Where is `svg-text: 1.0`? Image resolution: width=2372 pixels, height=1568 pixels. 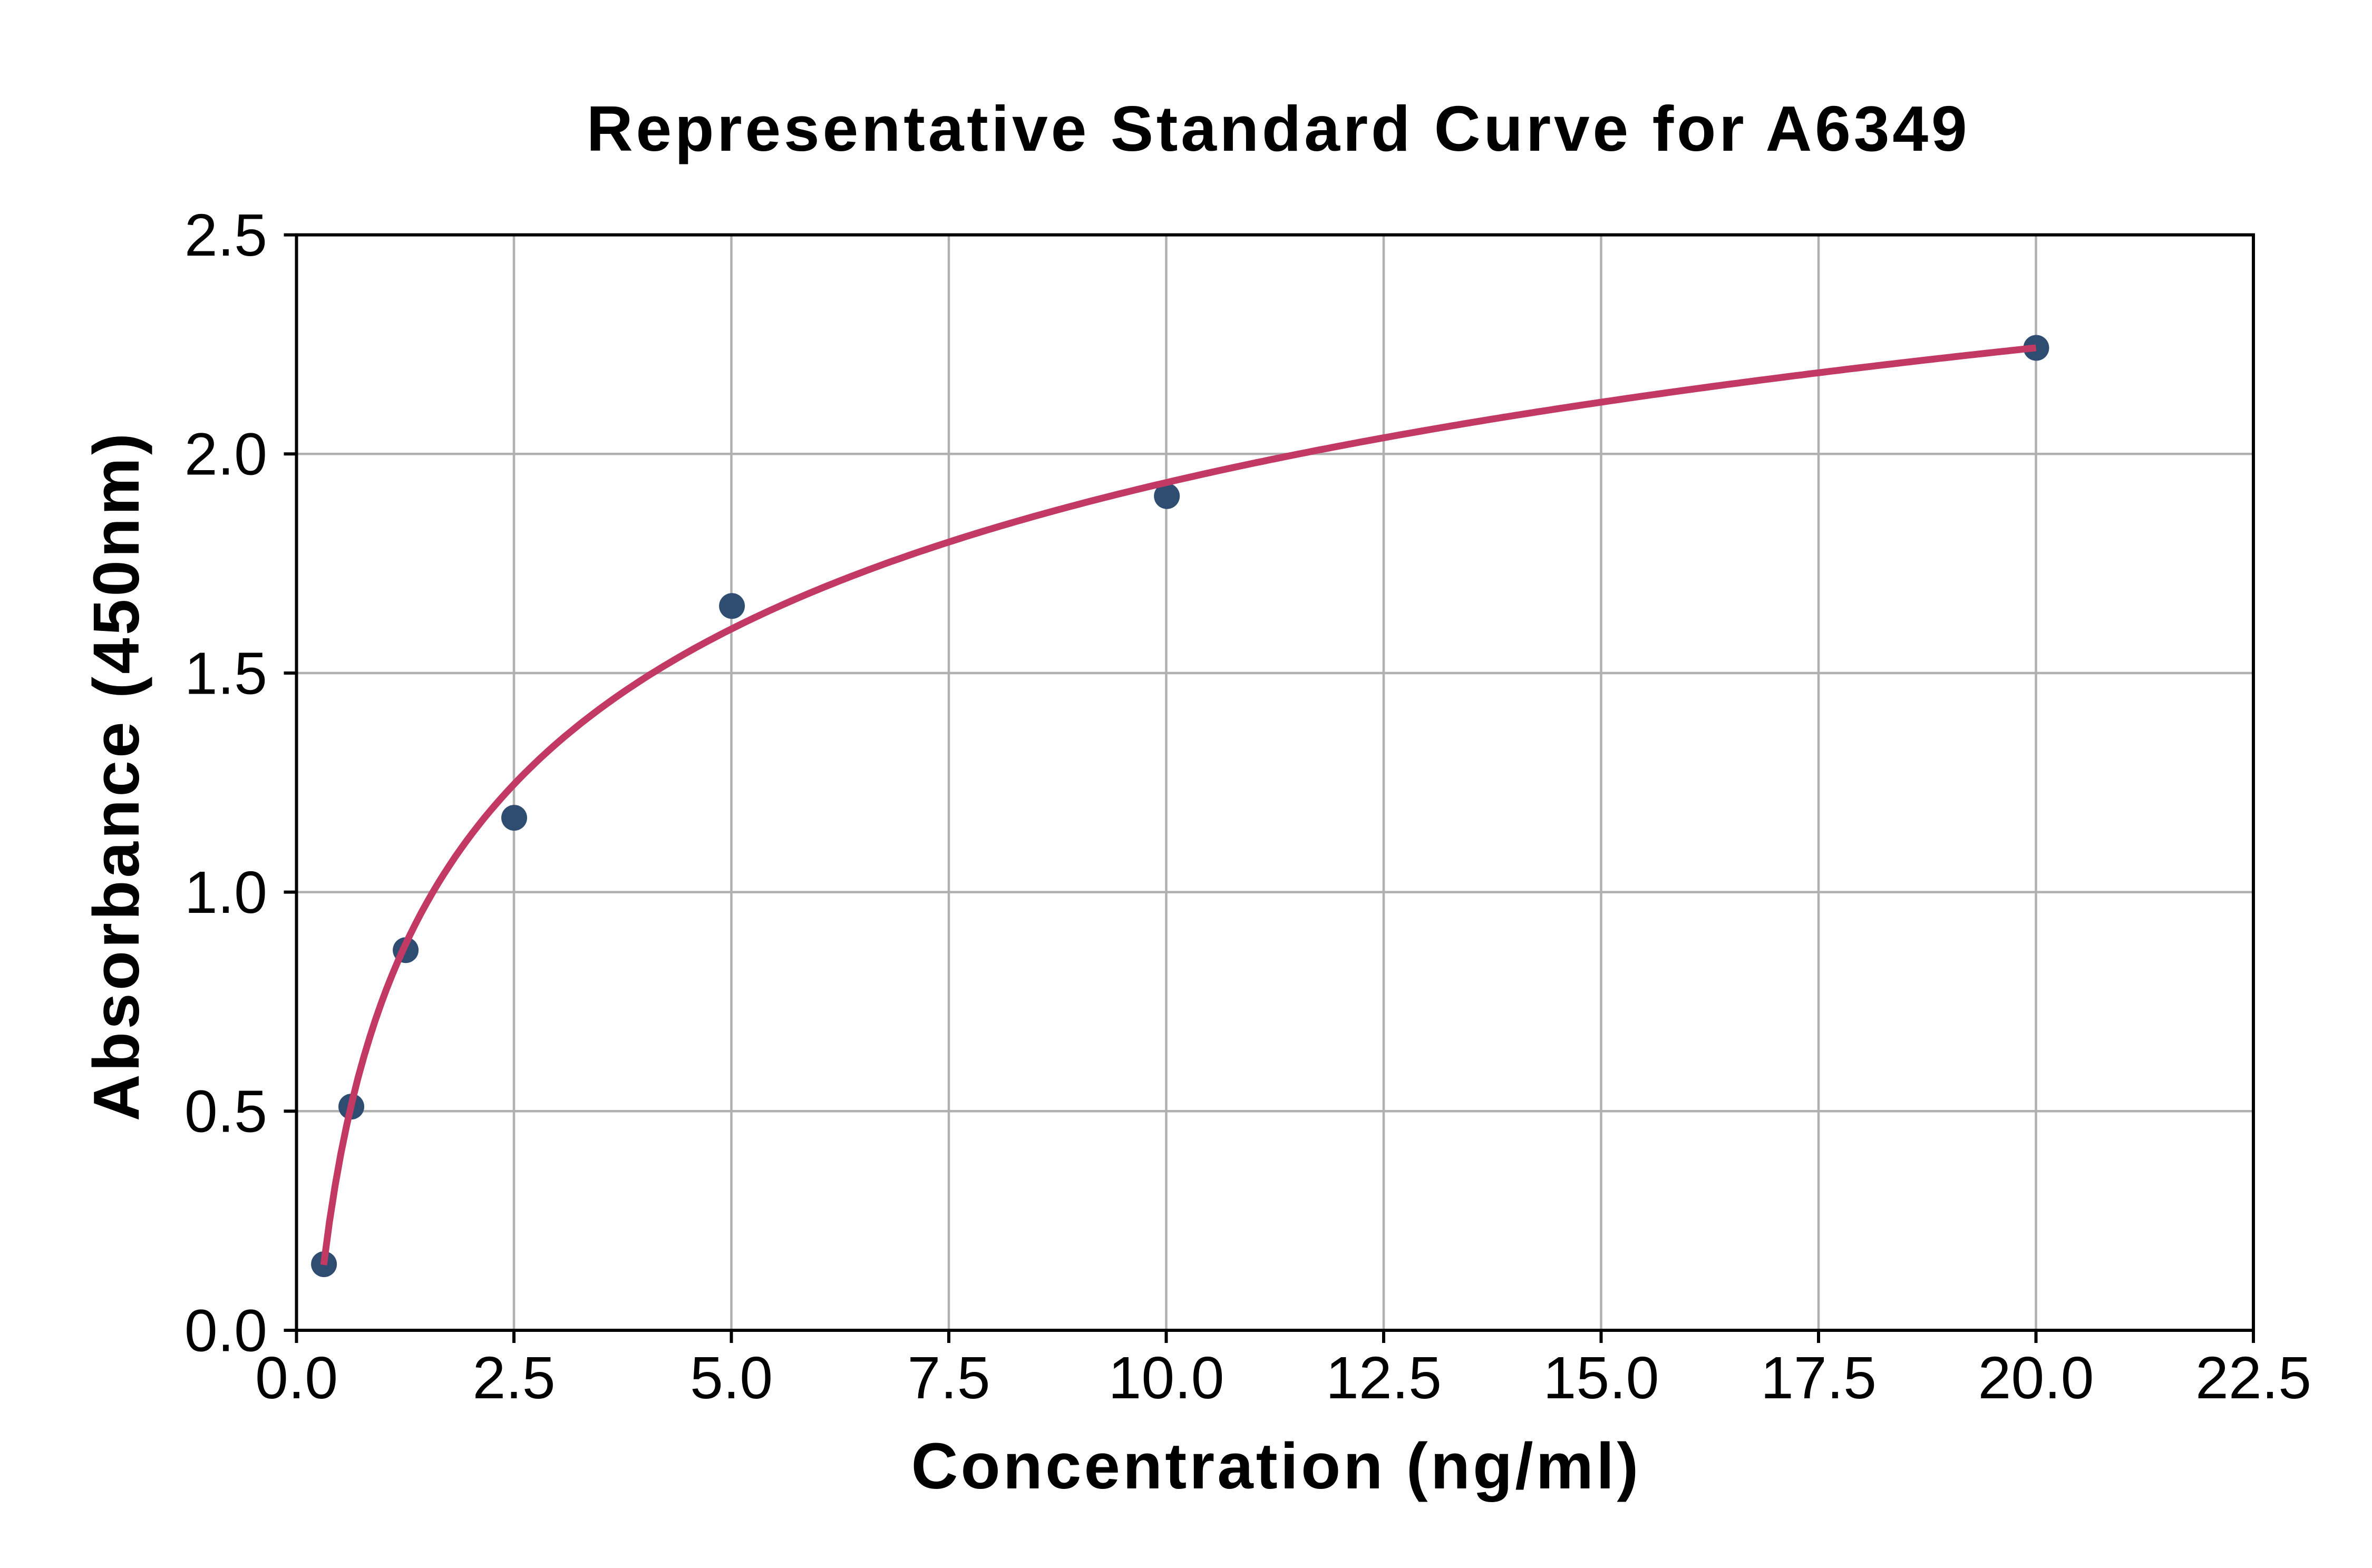 svg-text: 1.0 is located at coordinates (225, 893).